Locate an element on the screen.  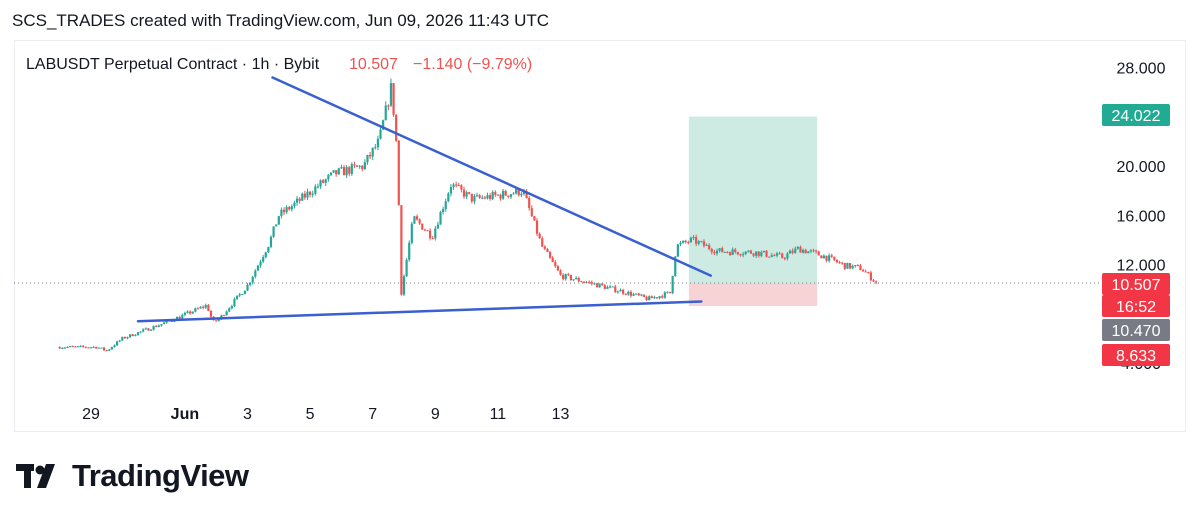
legend-last-price: 10.507 is located at coordinates (373, 64).